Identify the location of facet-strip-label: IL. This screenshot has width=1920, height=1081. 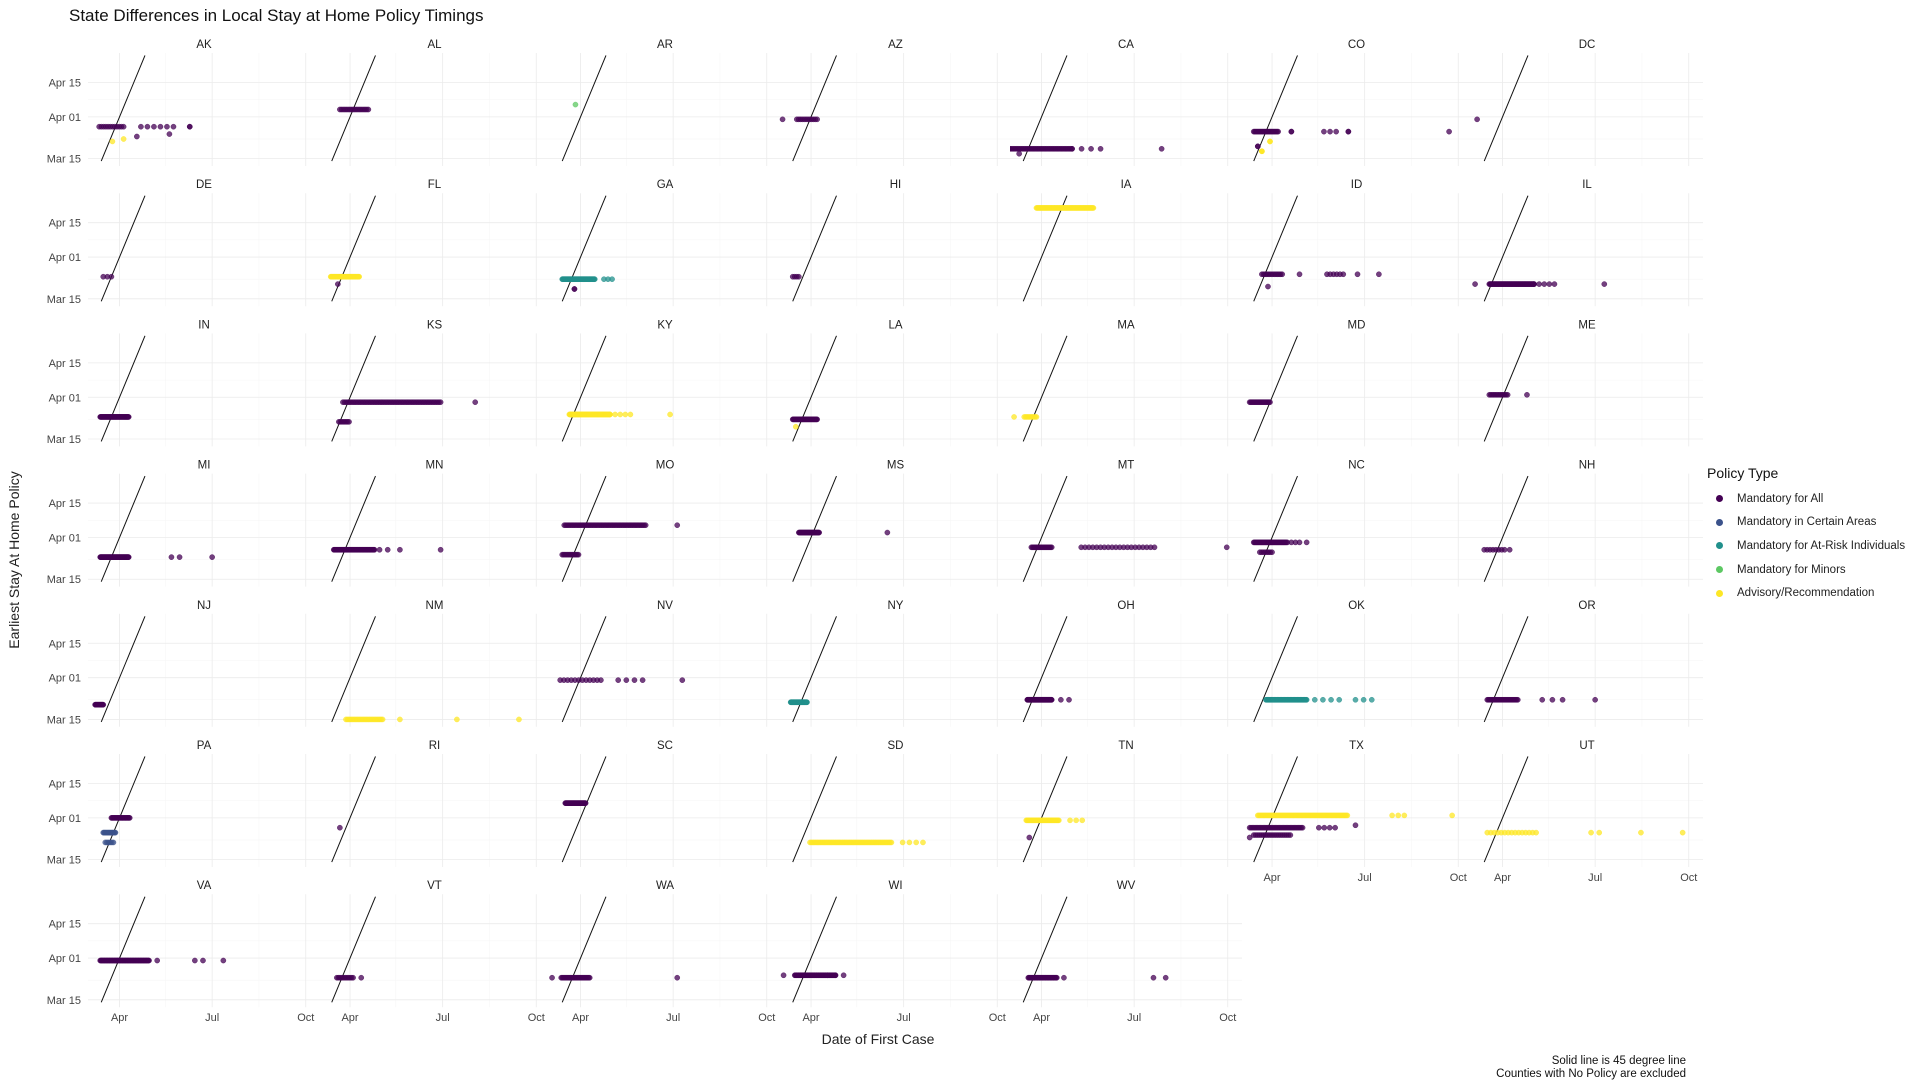
(1587, 185).